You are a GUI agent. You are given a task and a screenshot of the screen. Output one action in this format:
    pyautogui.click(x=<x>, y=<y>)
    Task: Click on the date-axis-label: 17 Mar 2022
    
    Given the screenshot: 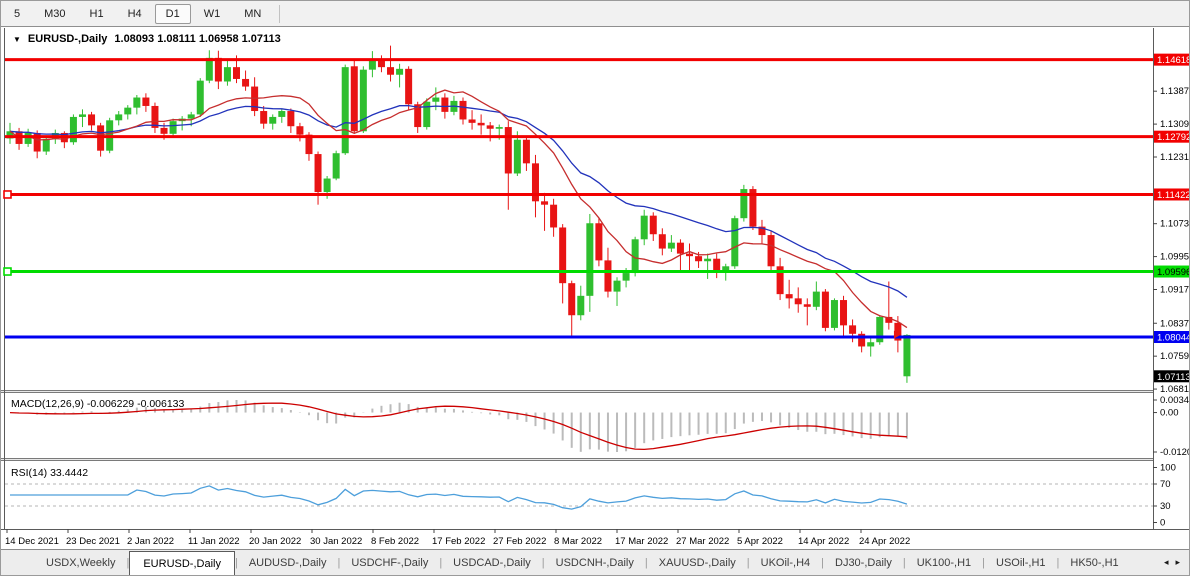 What is the action you would take?
    pyautogui.click(x=641, y=541)
    